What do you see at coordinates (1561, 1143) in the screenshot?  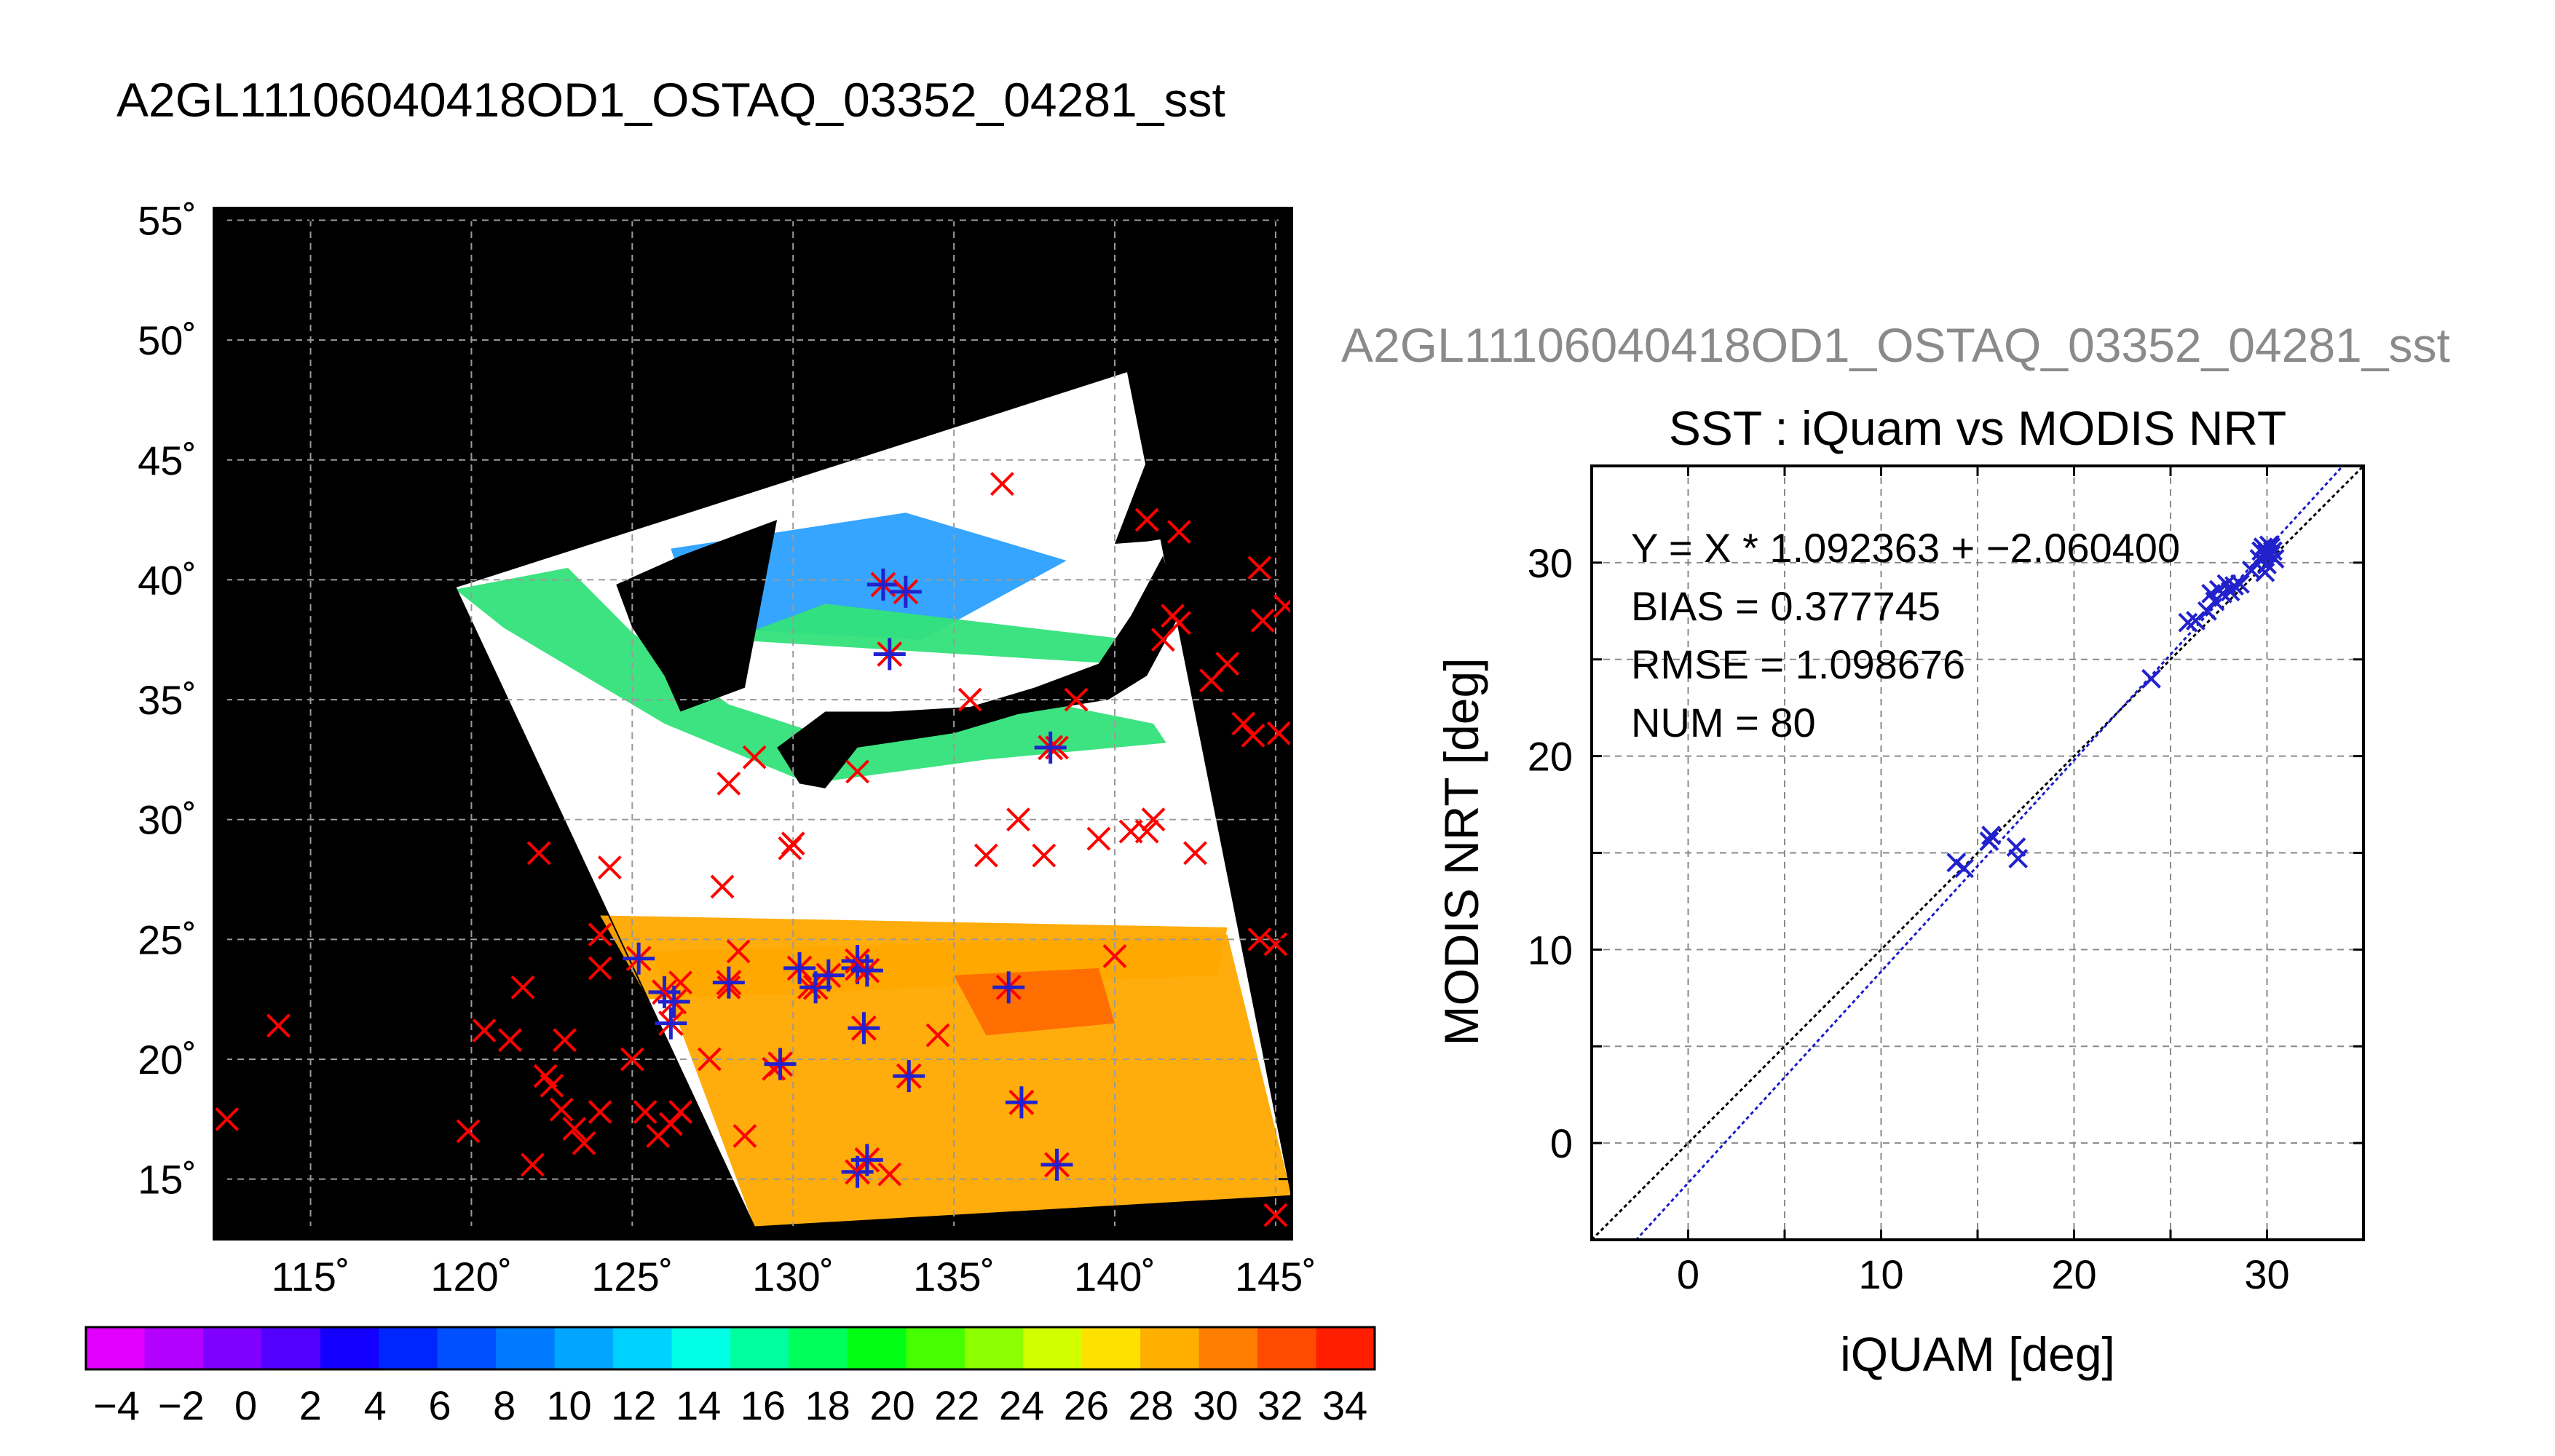 I see `scatter-y-tick-label: 0` at bounding box center [1561, 1143].